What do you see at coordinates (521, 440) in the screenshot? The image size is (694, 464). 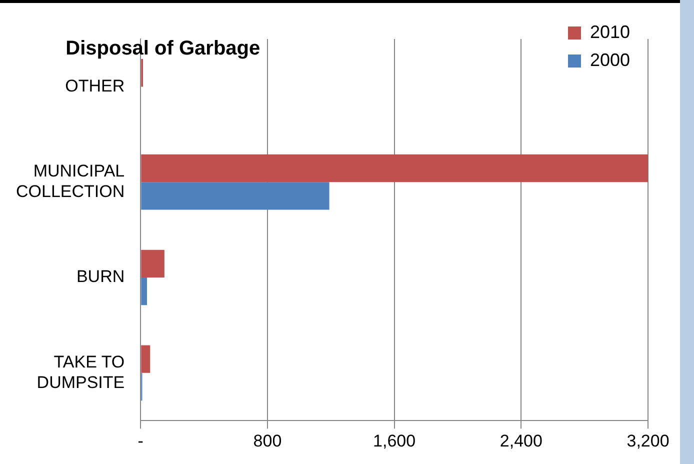 I see `x-tick-label: 2,400` at bounding box center [521, 440].